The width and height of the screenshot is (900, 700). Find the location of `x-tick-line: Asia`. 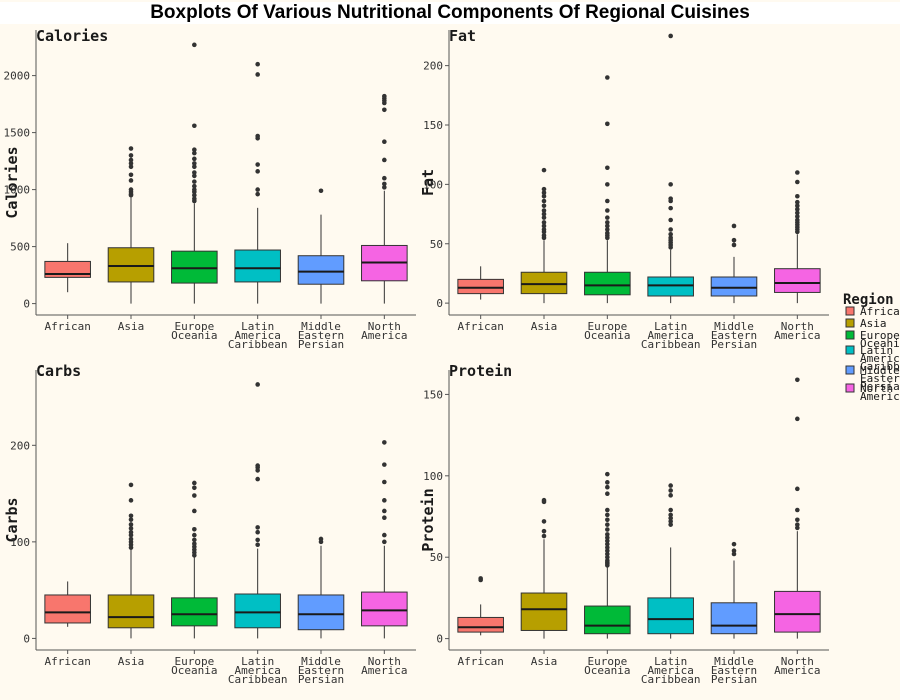

x-tick-line: Asia is located at coordinates (131, 661).